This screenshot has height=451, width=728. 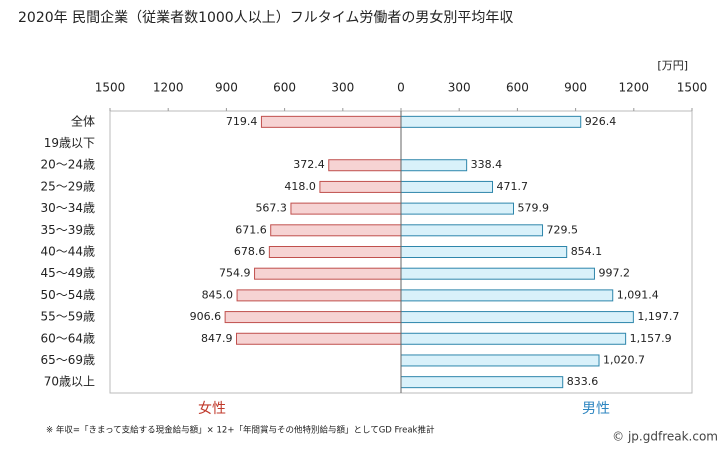 I want to click on value-label: 1,091.4, so click(x=638, y=294).